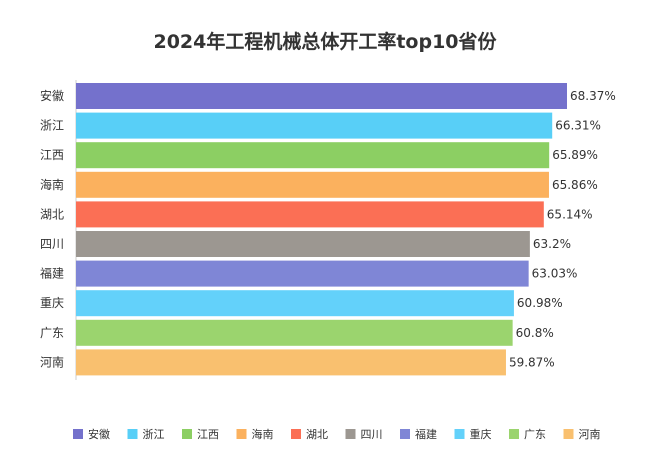  Describe the element at coordinates (552, 244) in the screenshot. I see `value-label: 63.2%` at that location.